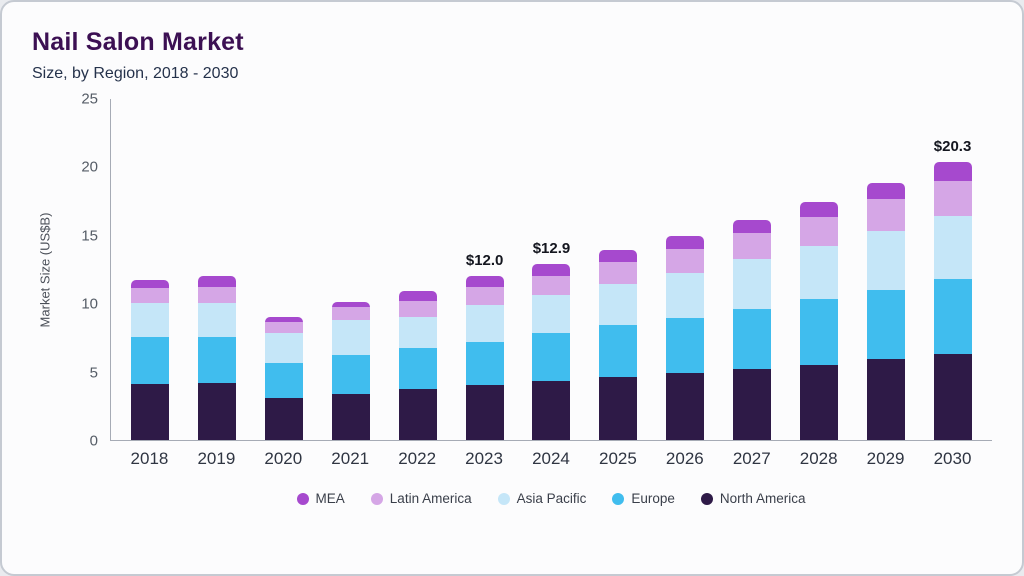 Image resolution: width=1024 pixels, height=576 pixels. What do you see at coordinates (685, 296) in the screenshot?
I see `bar-segment-2026-asia-pacific` at bounding box center [685, 296].